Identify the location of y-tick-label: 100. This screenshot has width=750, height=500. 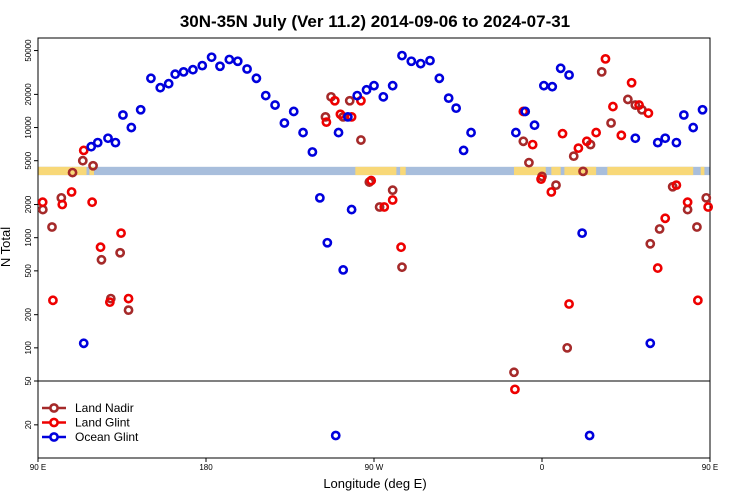
(28, 348).